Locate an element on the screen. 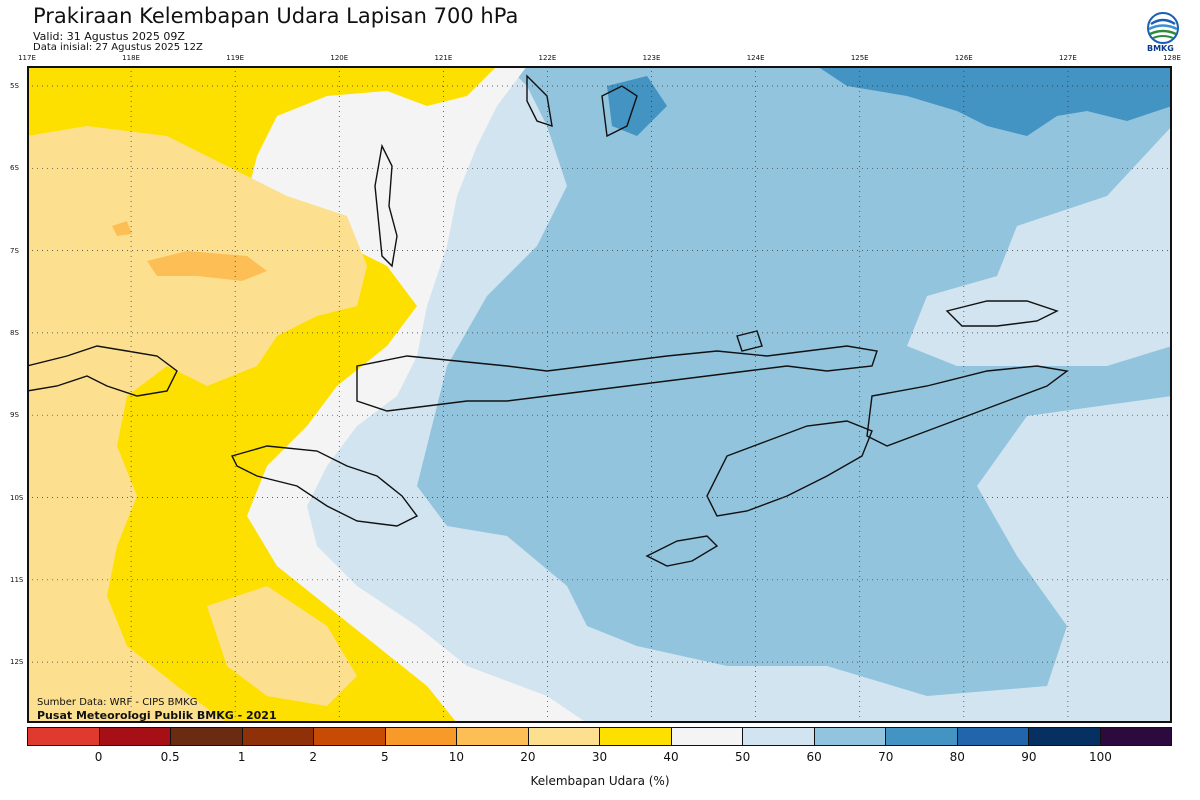  longitude-label: 122E is located at coordinates (547, 58).